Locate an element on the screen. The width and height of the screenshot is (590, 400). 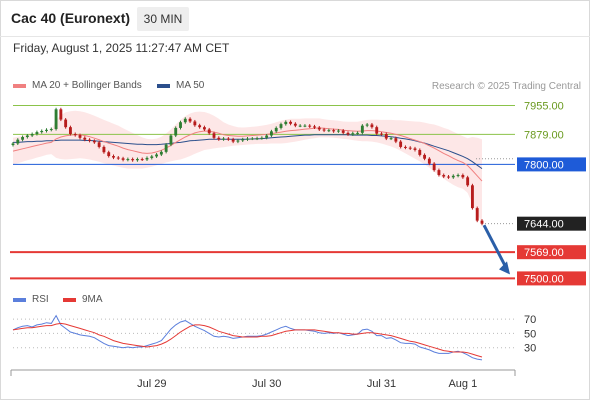
rsi-swatch is located at coordinates (19, 299).